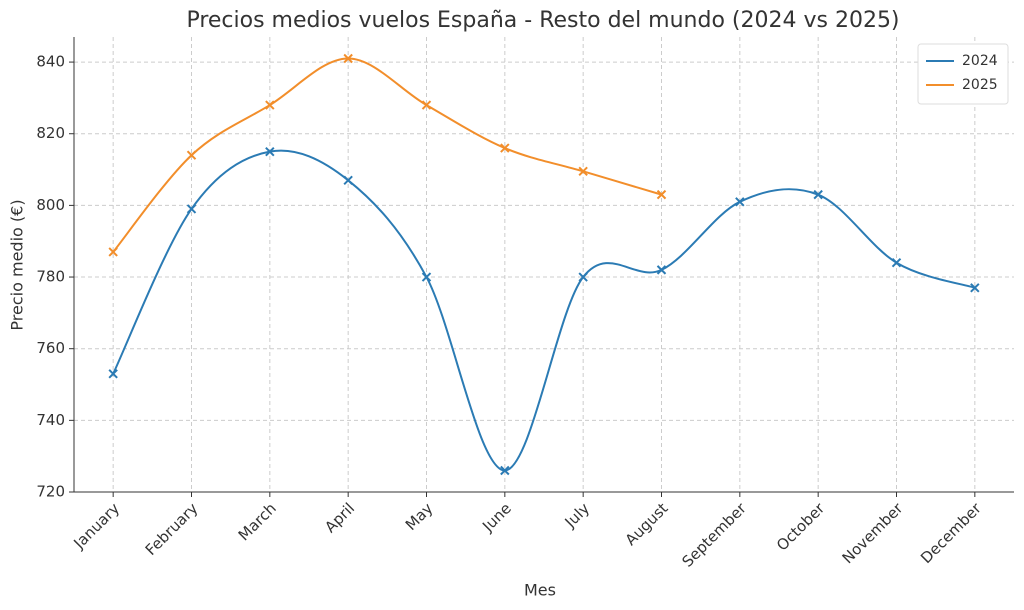  Describe the element at coordinates (540, 590) in the screenshot. I see `x-axis-label: Mes` at that location.